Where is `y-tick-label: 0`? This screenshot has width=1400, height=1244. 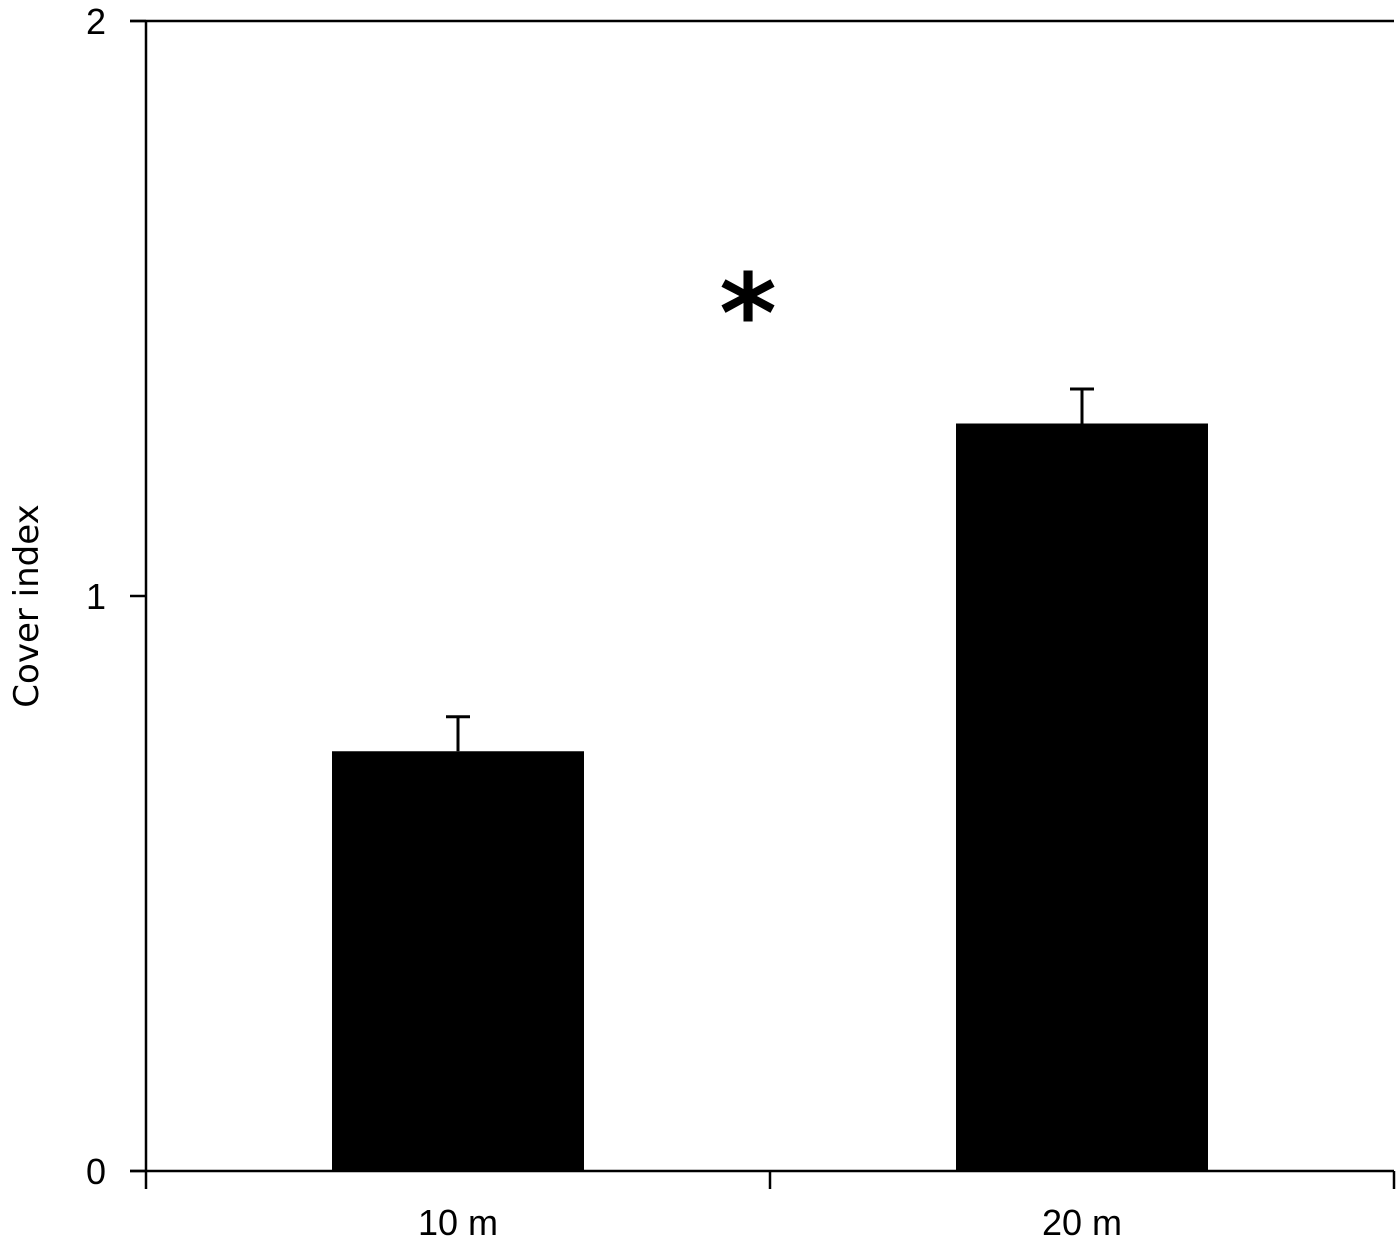 y-tick-label: 0 is located at coordinates (96, 1171).